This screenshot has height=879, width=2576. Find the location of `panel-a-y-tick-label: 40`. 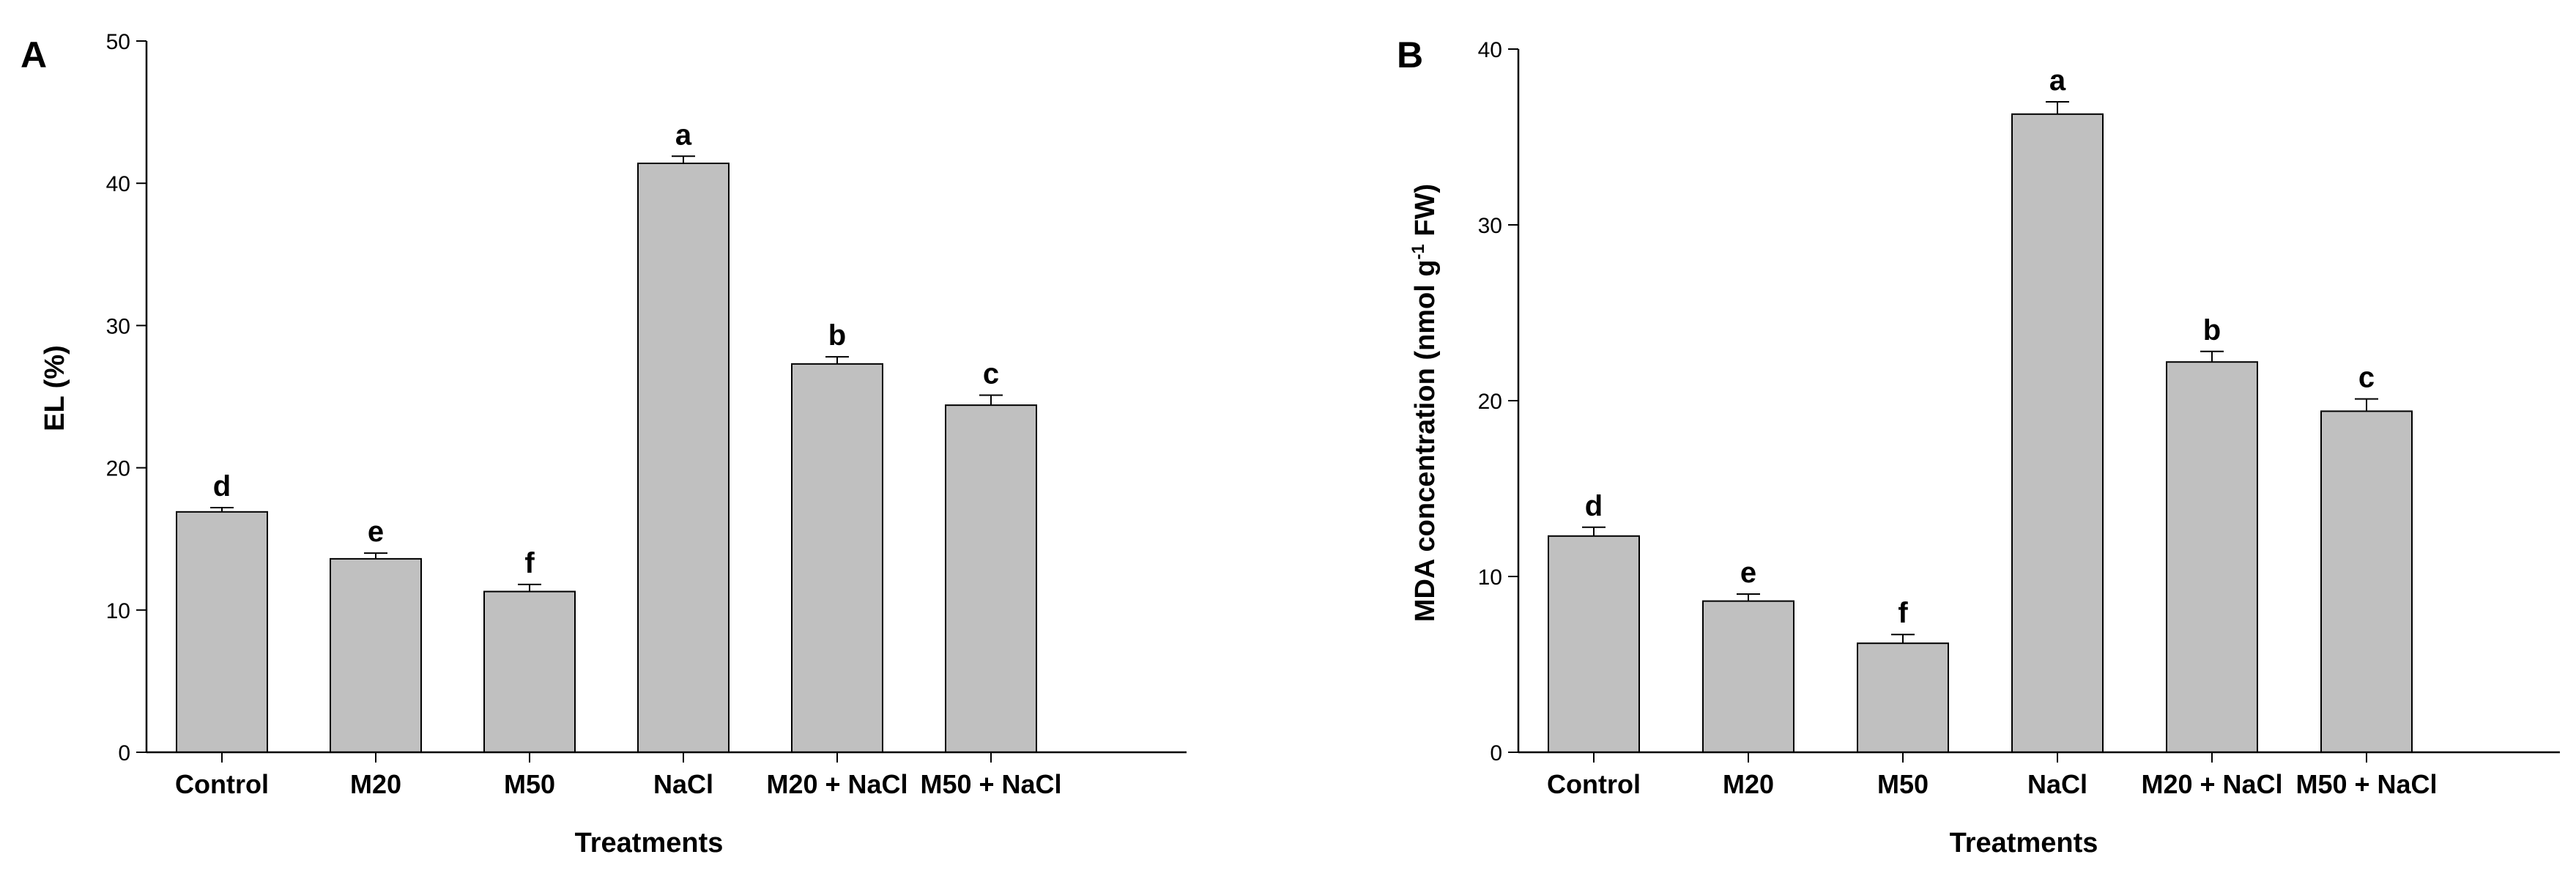

panel-a-y-tick-label: 40 is located at coordinates (118, 184).